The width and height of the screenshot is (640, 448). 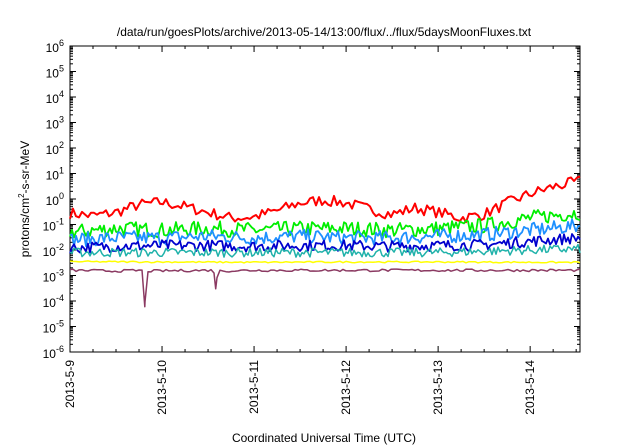 What do you see at coordinates (53, 250) in the screenshot?
I see `y-tick-label: 10⁻²` at bounding box center [53, 250].